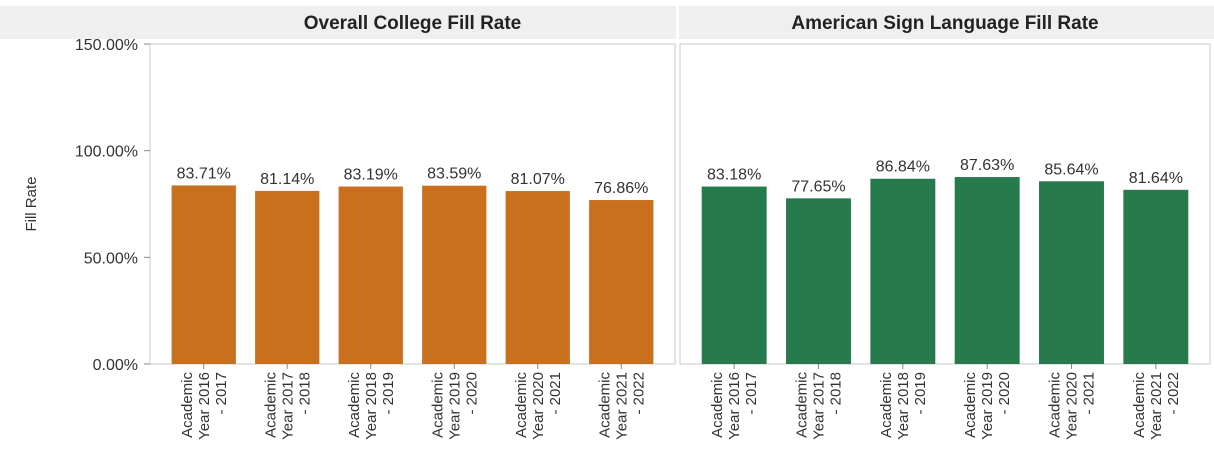 Image resolution: width=1214 pixels, height=461 pixels. Describe the element at coordinates (204, 173) in the screenshot. I see `data-label: 83.71%` at that location.